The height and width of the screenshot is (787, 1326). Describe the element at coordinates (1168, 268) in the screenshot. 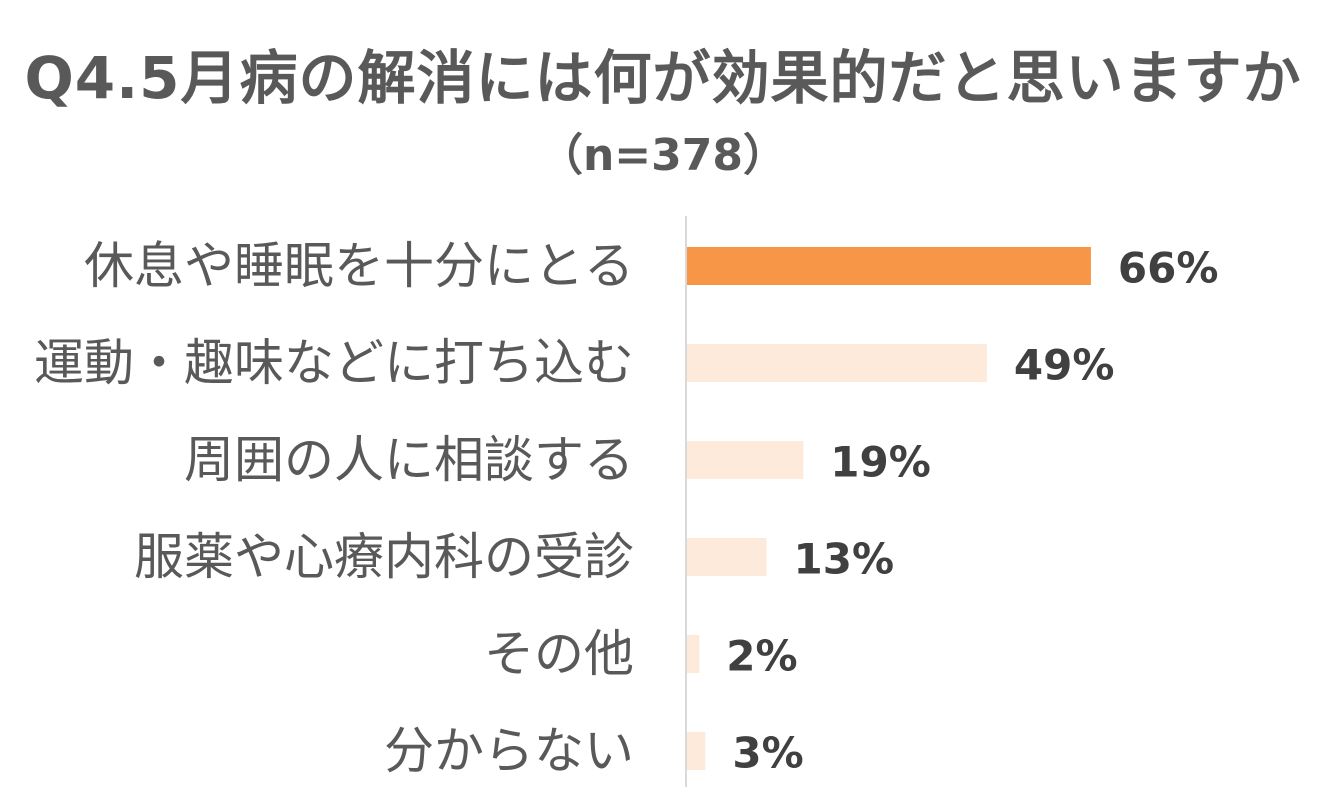

I see `data-label: 66%` at that location.